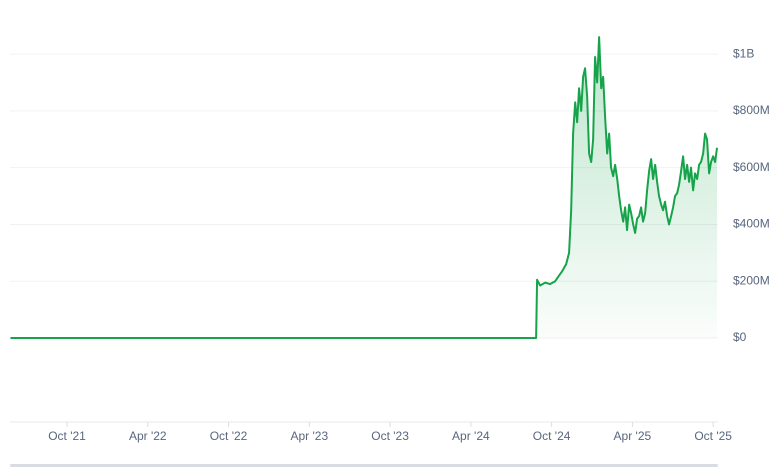 The width and height of the screenshot is (780, 470). Describe the element at coordinates (552, 436) in the screenshot. I see `x-tick-label: Oct '24` at that location.